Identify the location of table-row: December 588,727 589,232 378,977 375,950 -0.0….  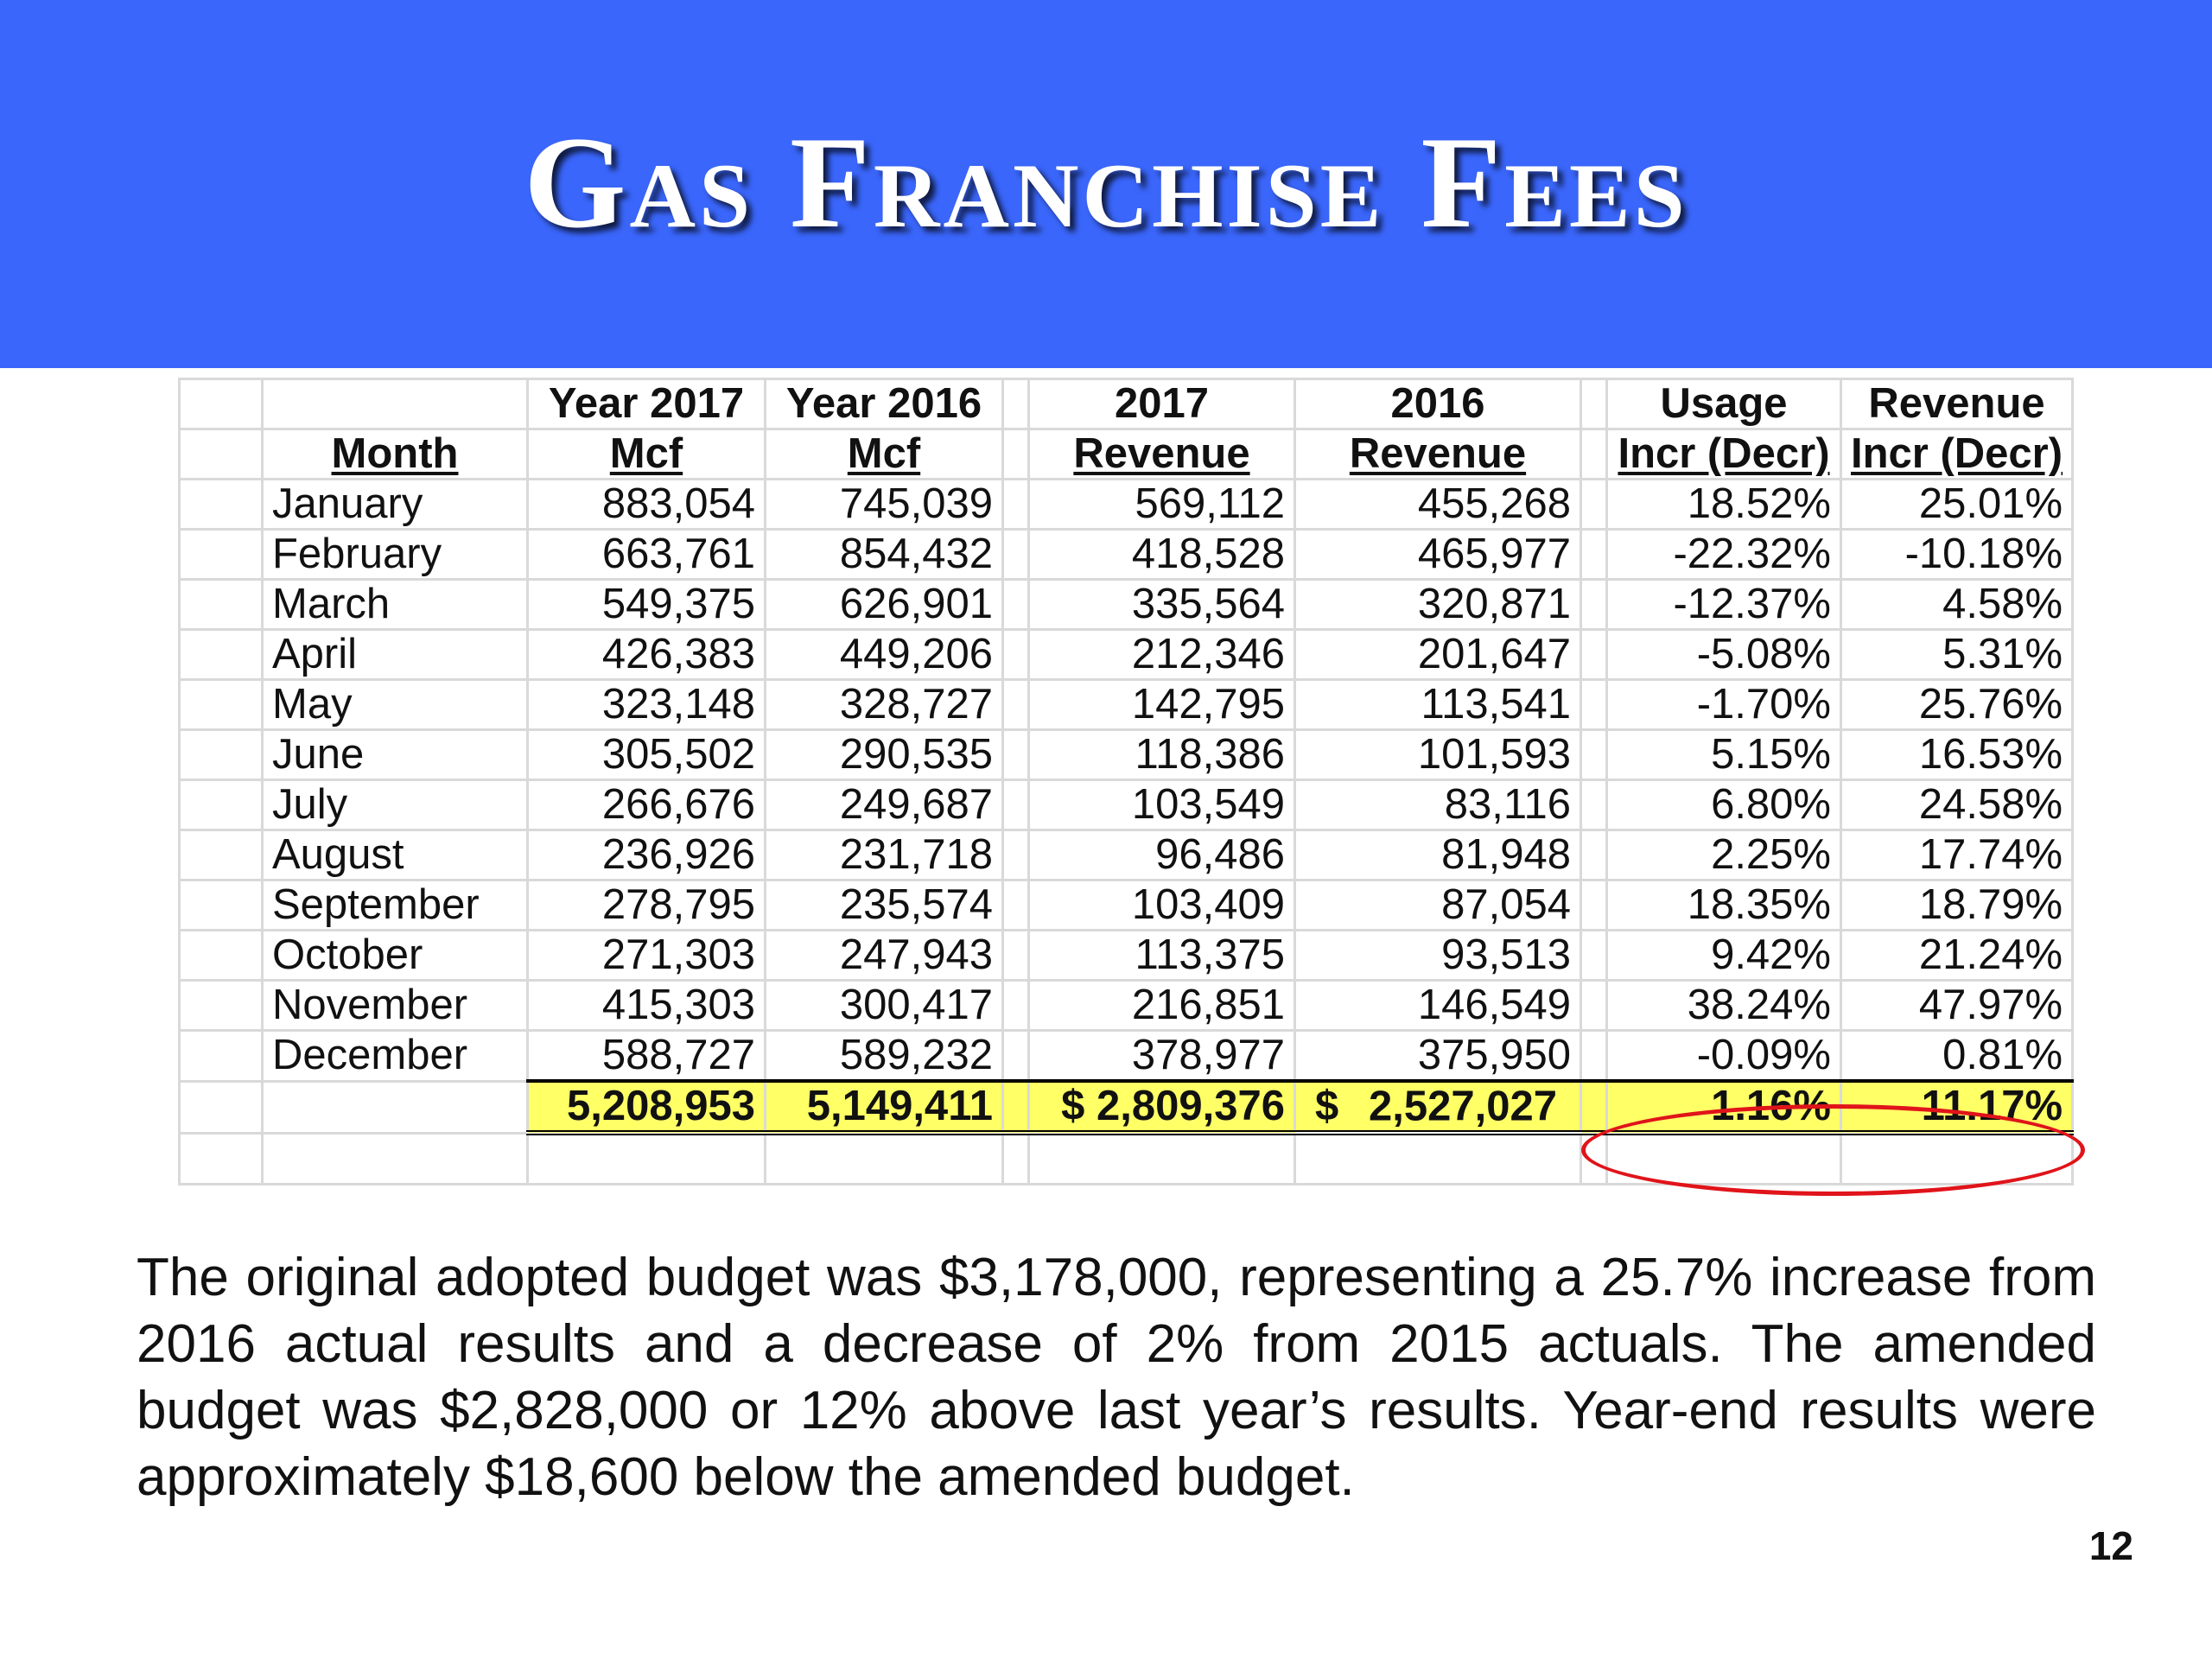
(1126, 1056).